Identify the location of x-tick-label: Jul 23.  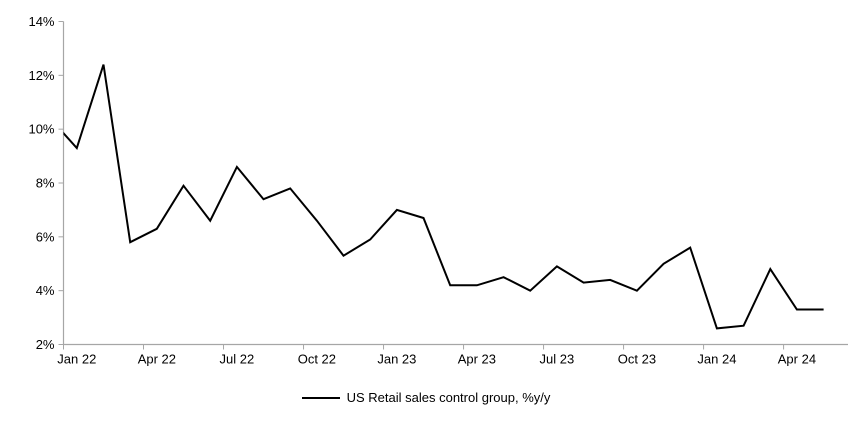
(557, 359).